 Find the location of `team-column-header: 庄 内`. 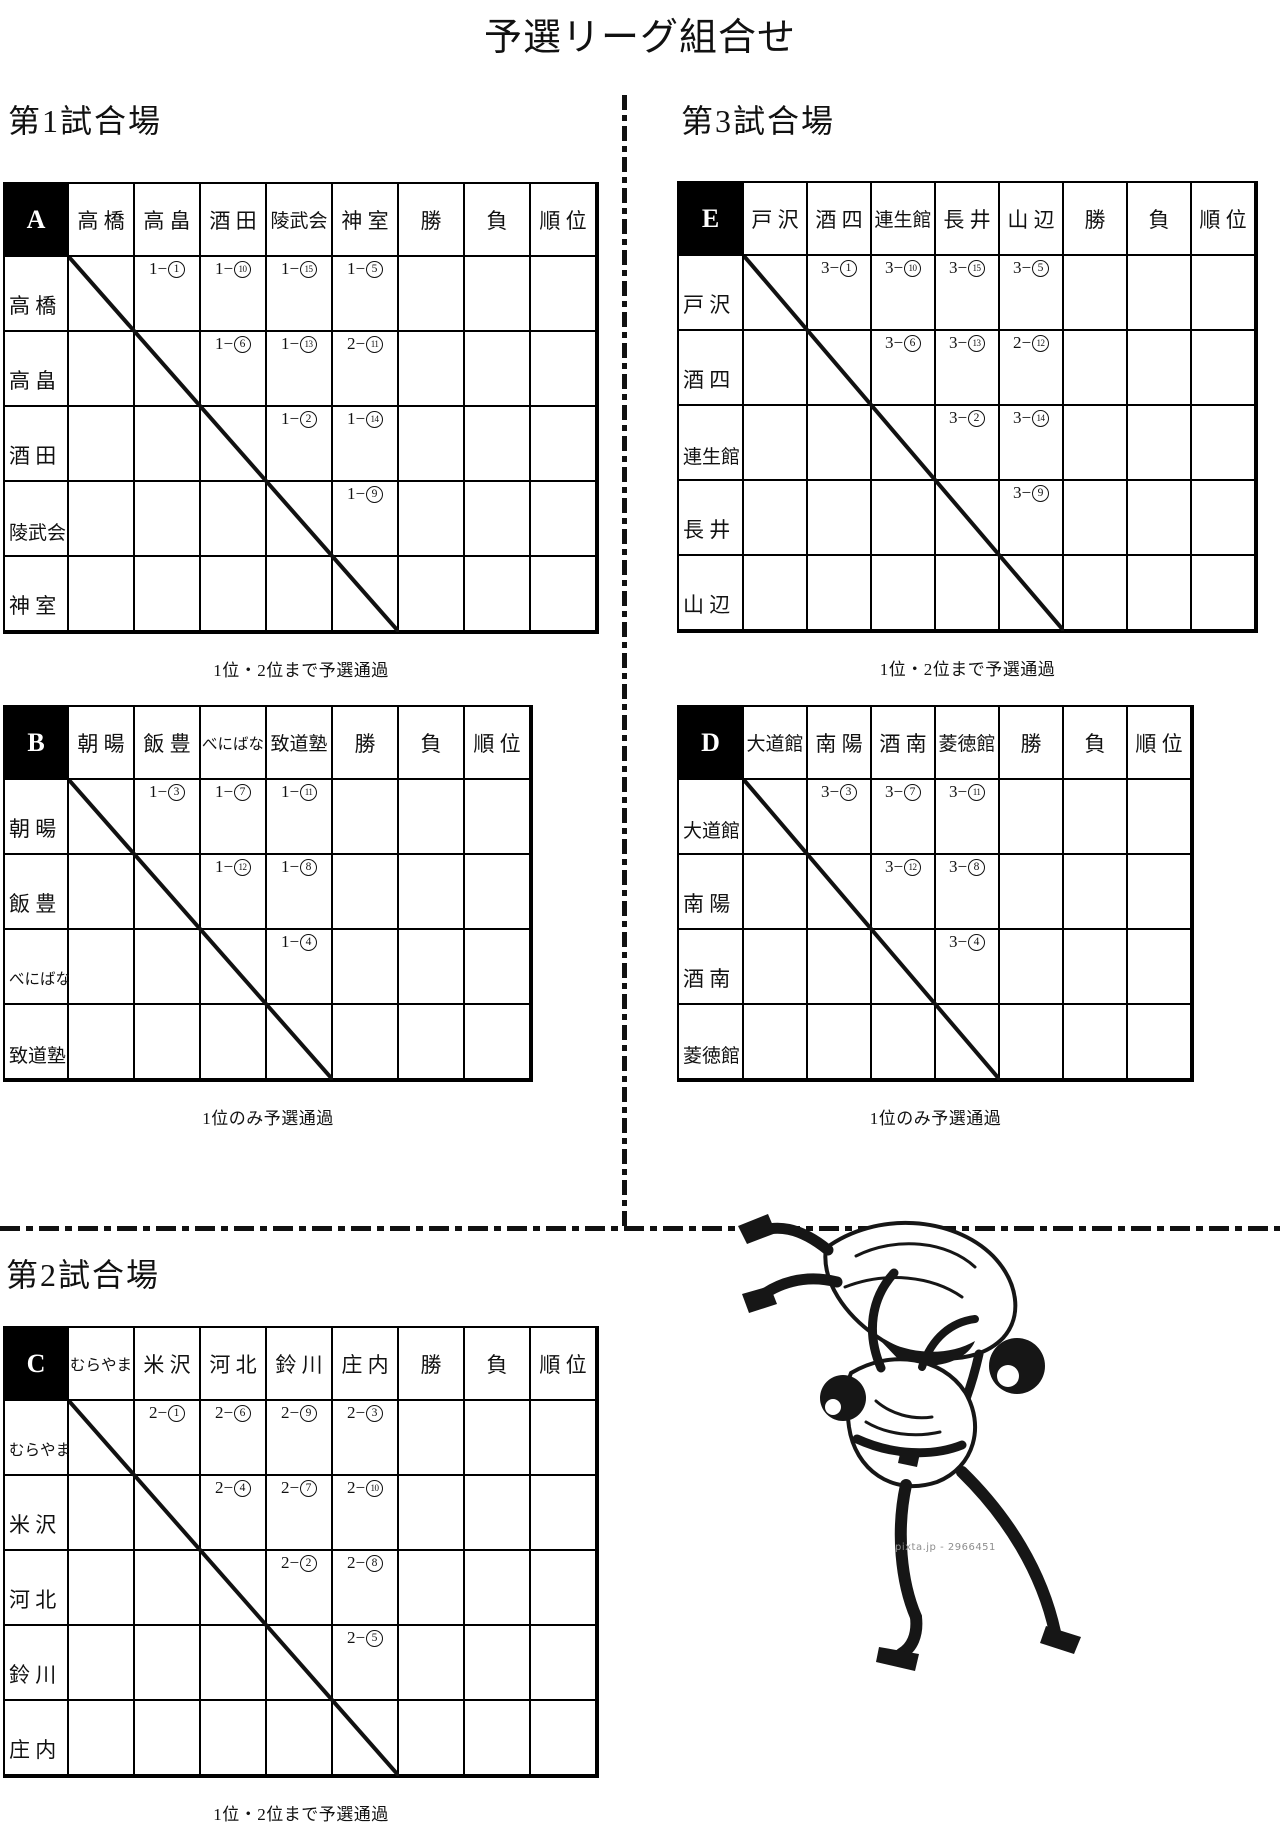

team-column-header: 庄 内 is located at coordinates (366, 1364).